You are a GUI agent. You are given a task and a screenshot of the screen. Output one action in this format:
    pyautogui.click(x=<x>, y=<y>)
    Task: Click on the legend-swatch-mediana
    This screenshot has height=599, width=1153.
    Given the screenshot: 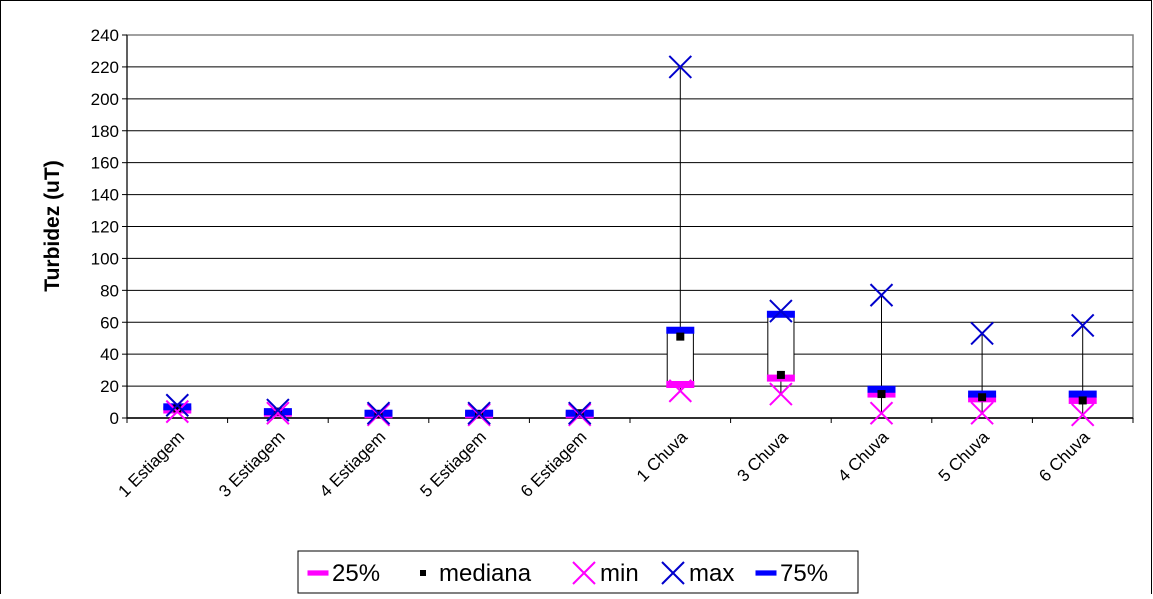 What is the action you would take?
    pyautogui.click(x=423, y=573)
    